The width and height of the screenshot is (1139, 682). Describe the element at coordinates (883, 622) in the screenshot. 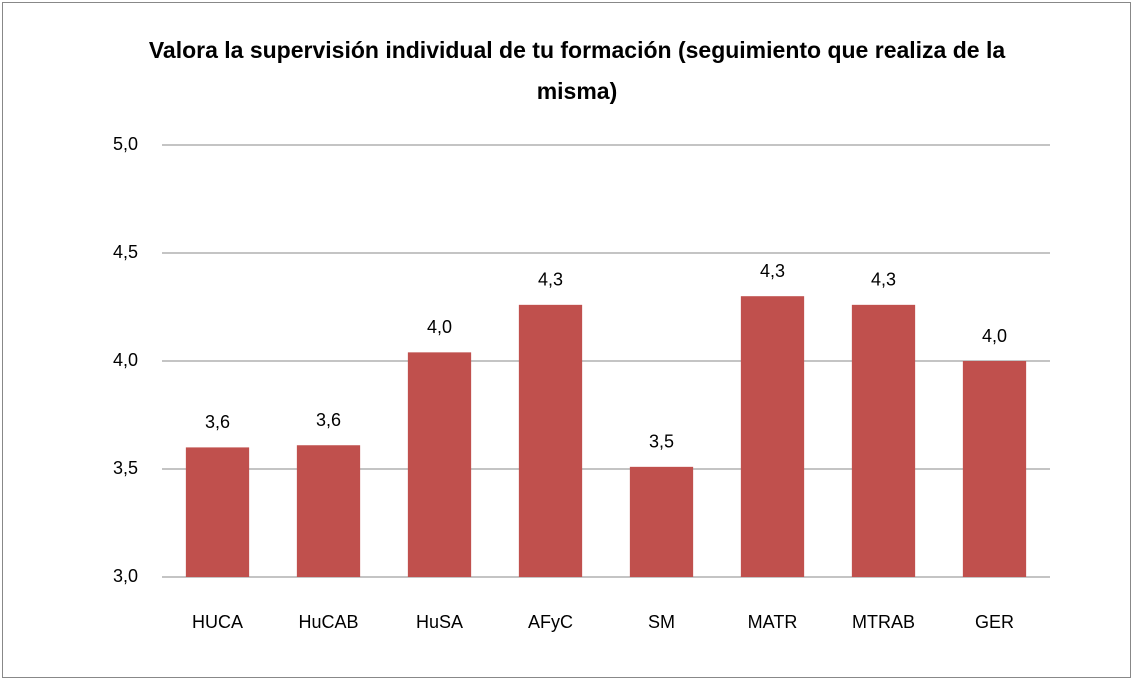

I see `x-tick-label: MTRAB` at that location.